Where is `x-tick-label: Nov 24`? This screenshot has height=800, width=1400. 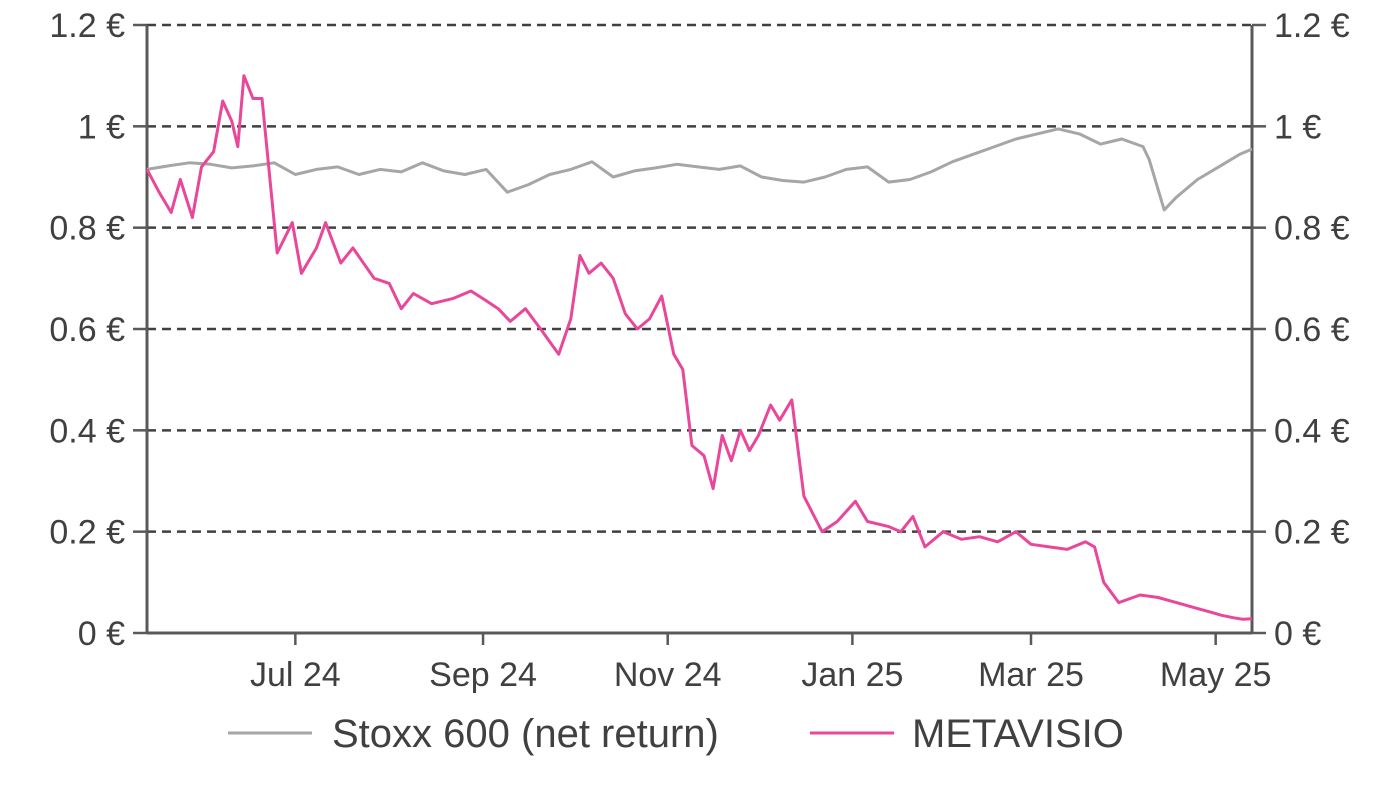
x-tick-label: Nov 24 is located at coordinates (668, 675).